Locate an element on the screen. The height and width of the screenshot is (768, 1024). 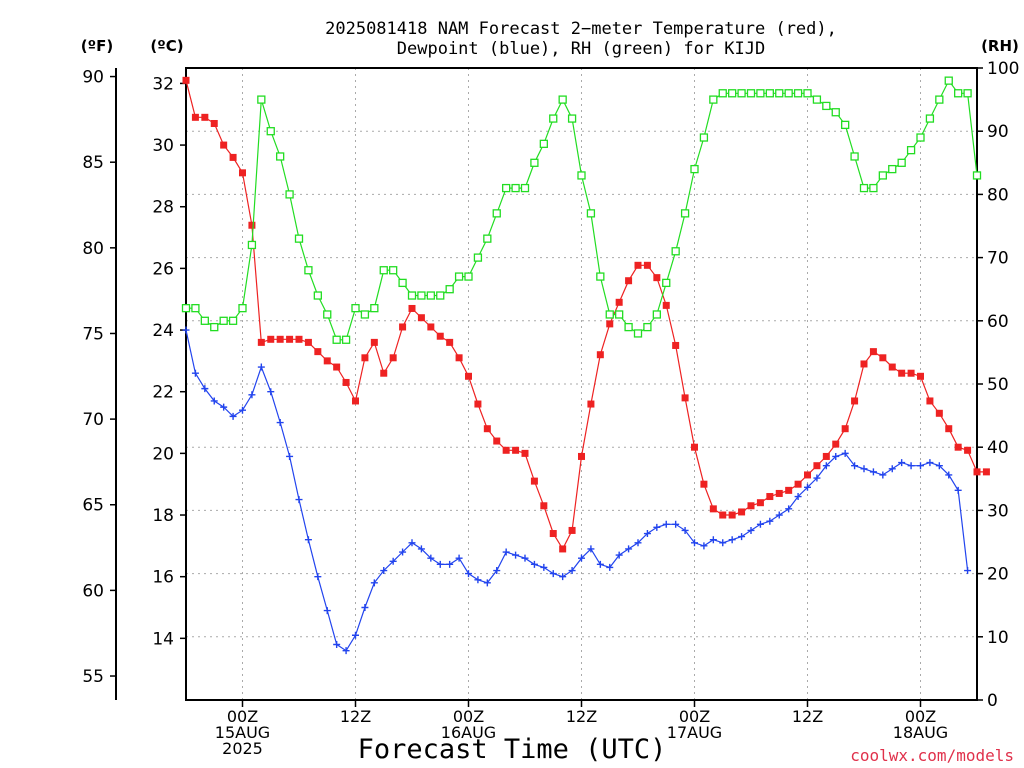
fahrenheit-tick-label: 90 is located at coordinates (93, 78).